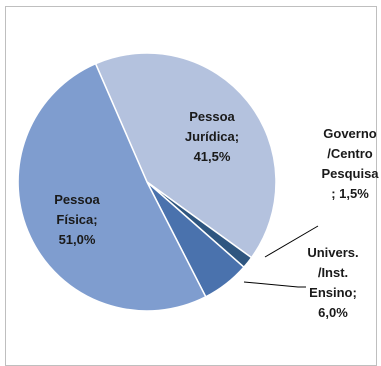  Describe the element at coordinates (333, 272) in the screenshot. I see `data-label-line: /Inst.` at that location.